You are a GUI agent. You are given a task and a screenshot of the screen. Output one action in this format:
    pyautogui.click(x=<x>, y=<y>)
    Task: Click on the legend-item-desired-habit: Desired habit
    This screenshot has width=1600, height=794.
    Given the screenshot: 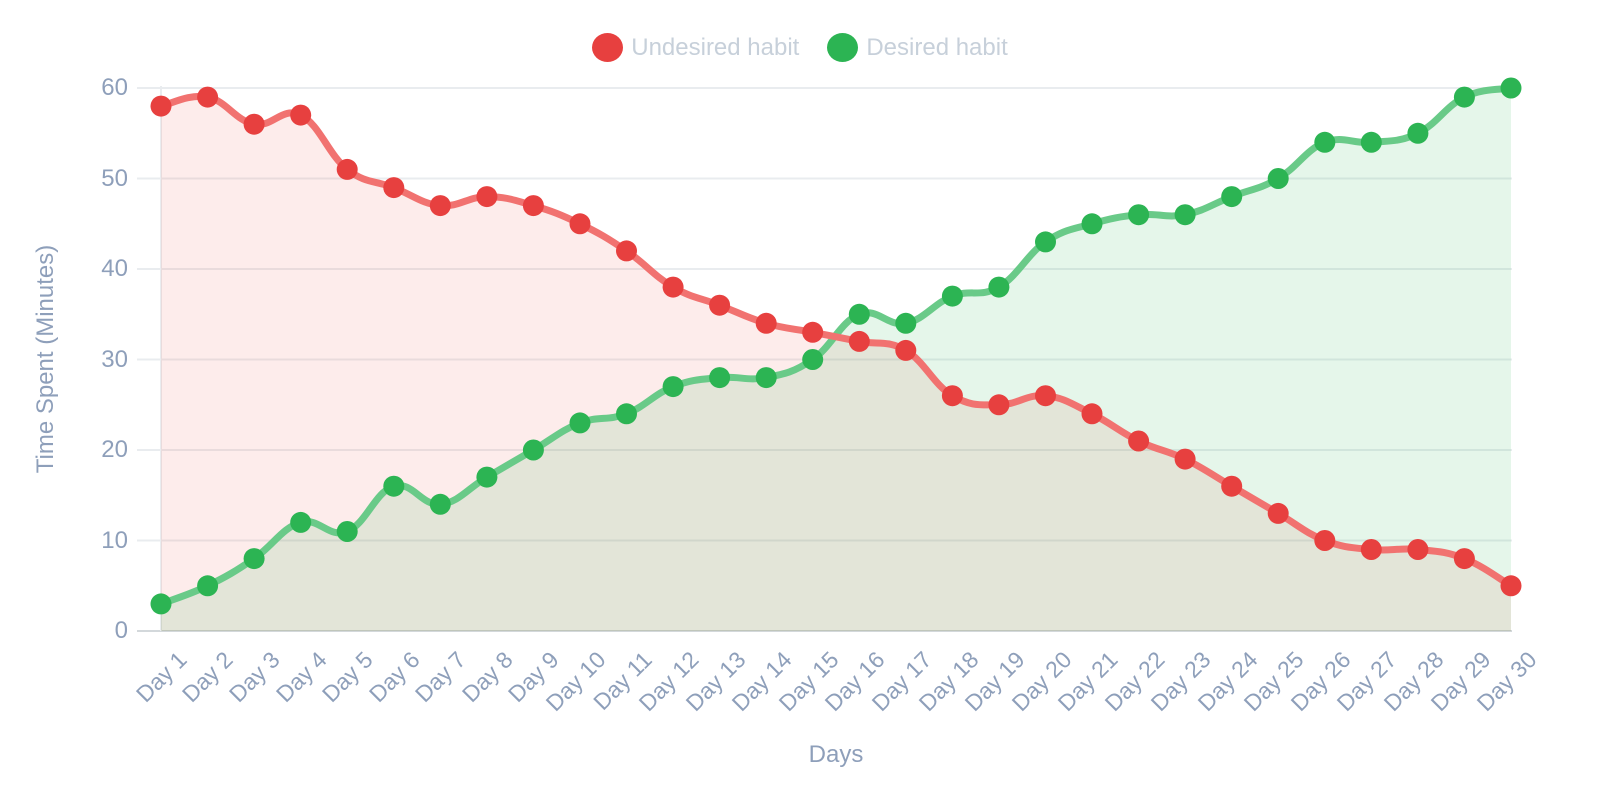 What is the action you would take?
    pyautogui.click(x=917, y=47)
    